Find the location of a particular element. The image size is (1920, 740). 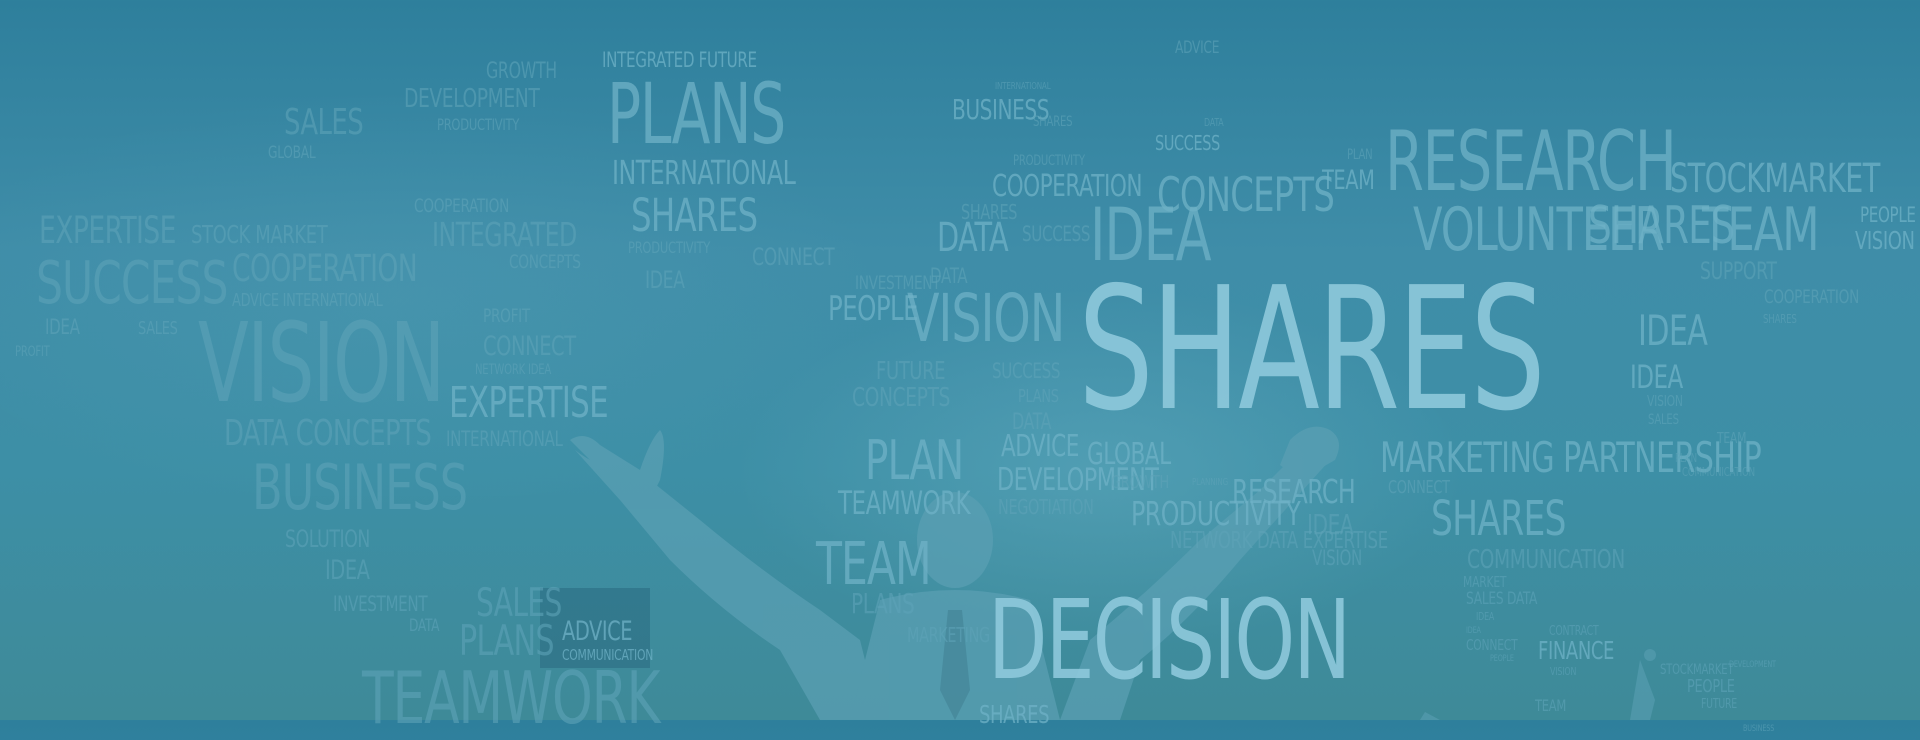

cloud-word: FINANCE is located at coordinates (1576, 650).